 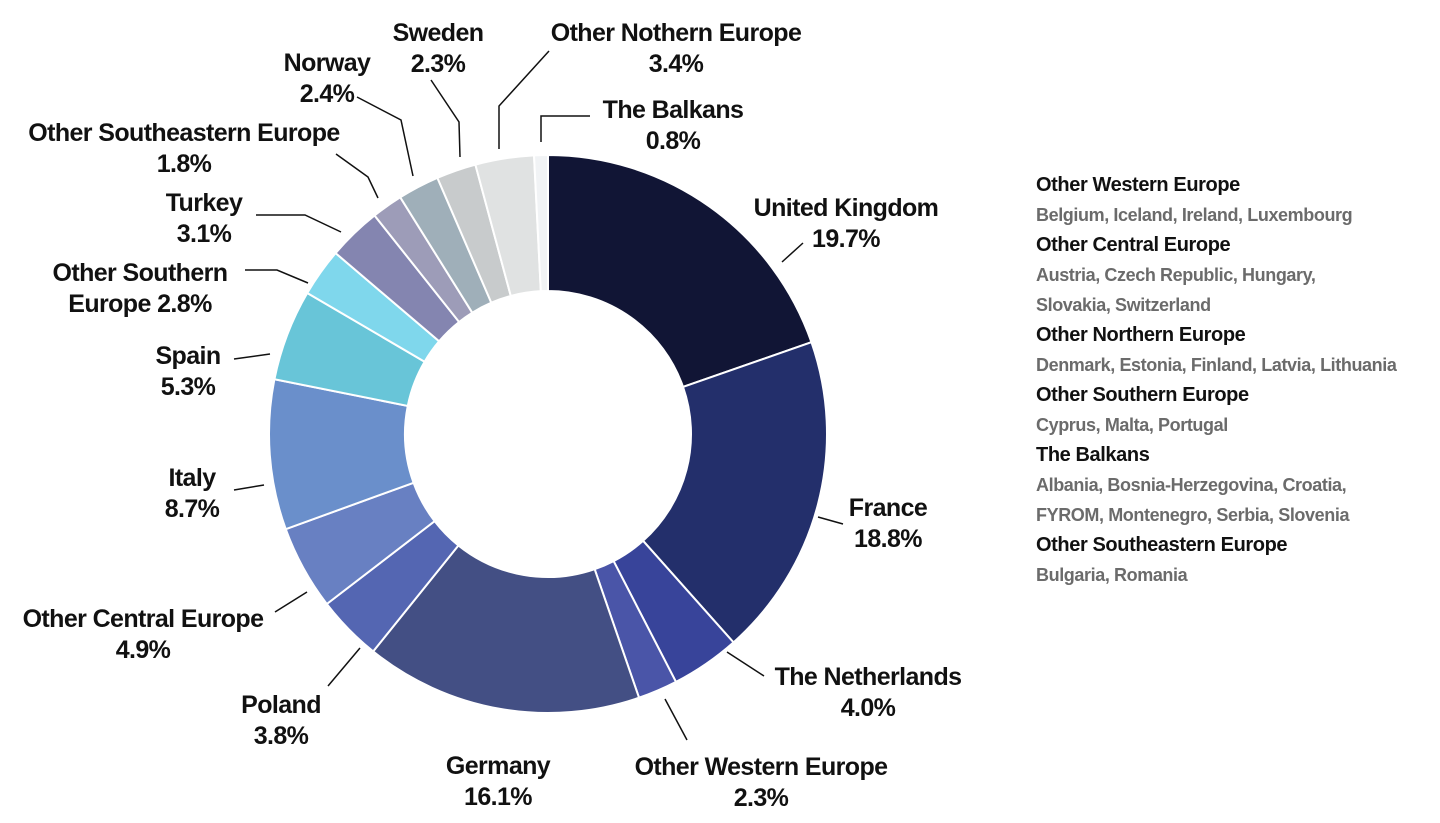 What do you see at coordinates (327, 78) in the screenshot?
I see `label-norway: Norway 2.4%` at bounding box center [327, 78].